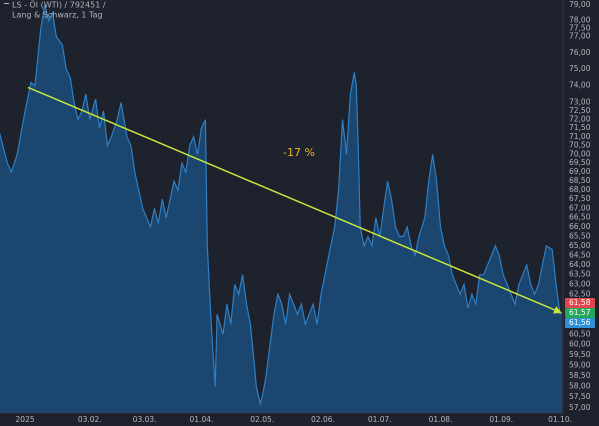  I want to click on annotation: -17 %, so click(299, 152).